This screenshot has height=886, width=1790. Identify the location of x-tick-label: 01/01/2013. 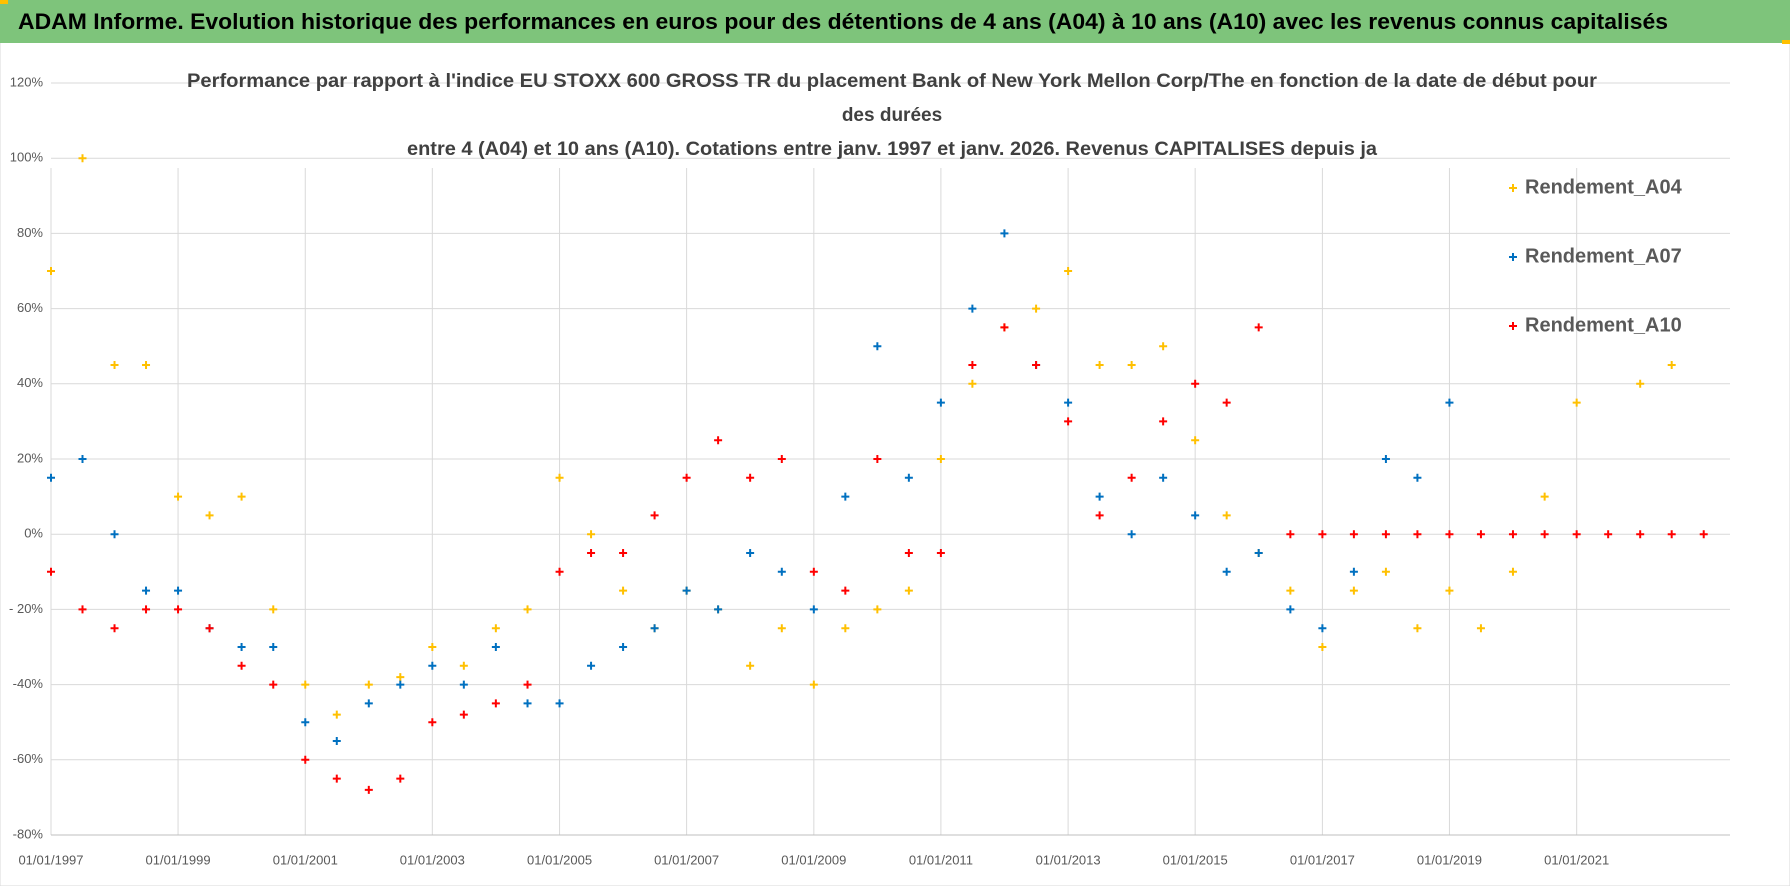
(1068, 859).